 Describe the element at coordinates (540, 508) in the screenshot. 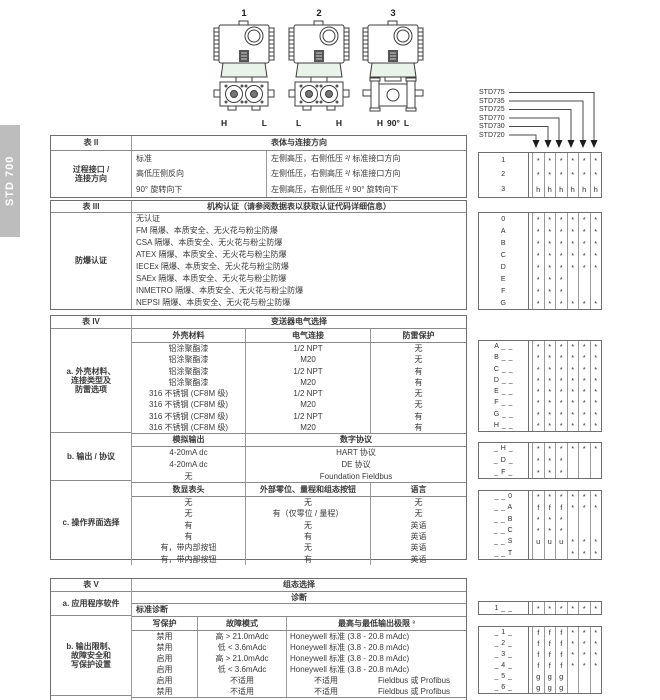

I see `code-row: _ _ A f f f * * *` at that location.